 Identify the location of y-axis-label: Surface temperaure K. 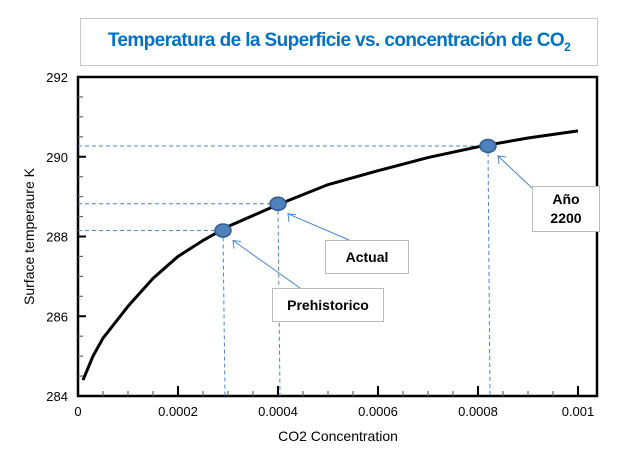
(29, 236).